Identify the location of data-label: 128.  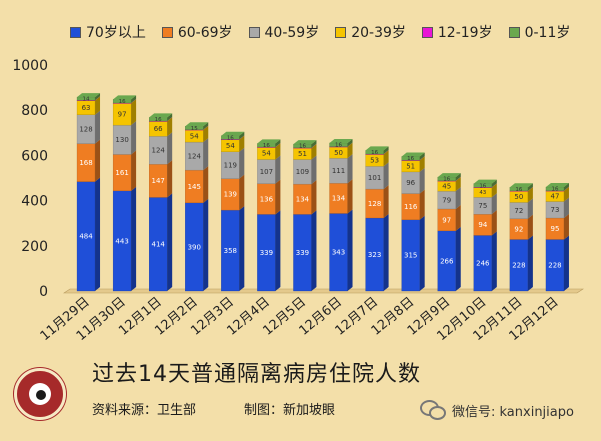
(374, 204).